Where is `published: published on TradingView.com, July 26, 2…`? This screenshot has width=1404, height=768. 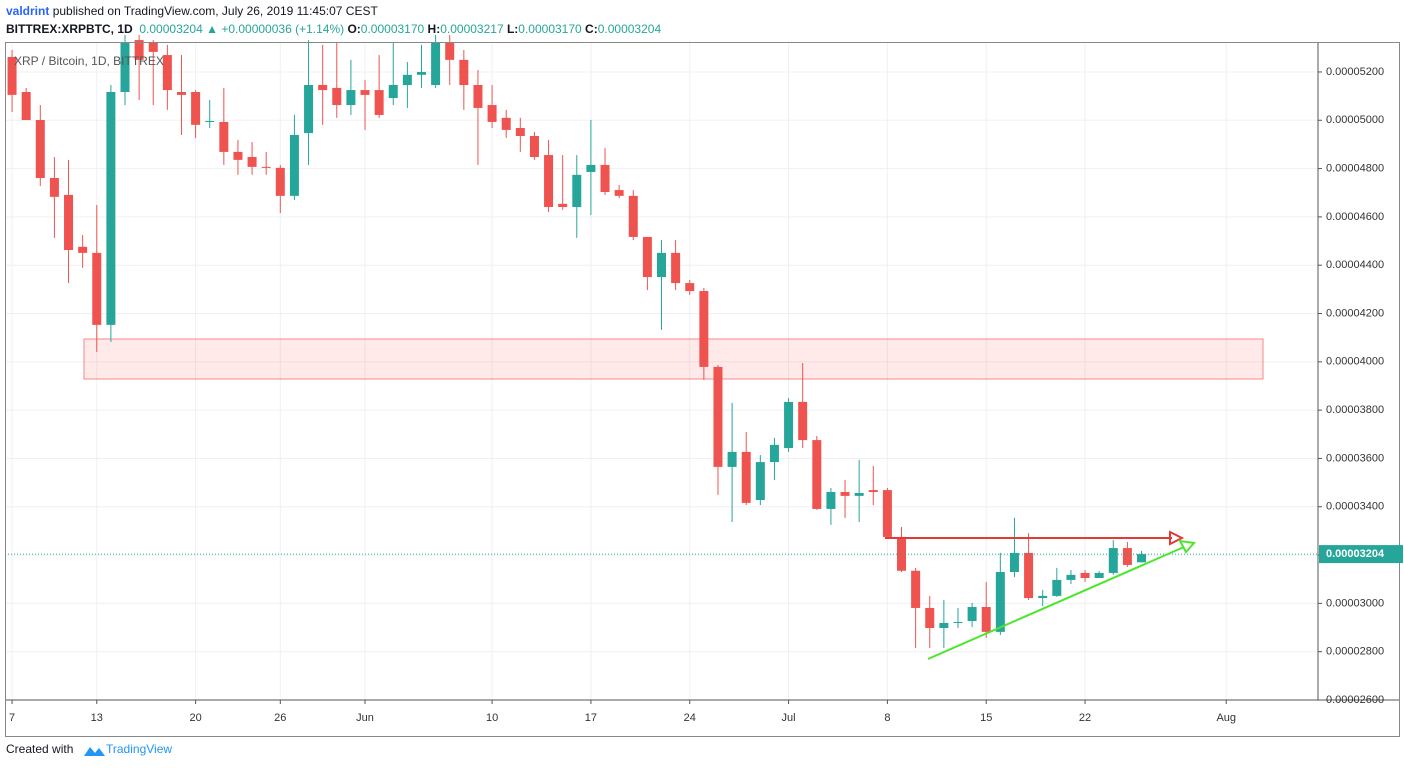 published: published on TradingView.com, July 26, 2… is located at coordinates (215, 11).